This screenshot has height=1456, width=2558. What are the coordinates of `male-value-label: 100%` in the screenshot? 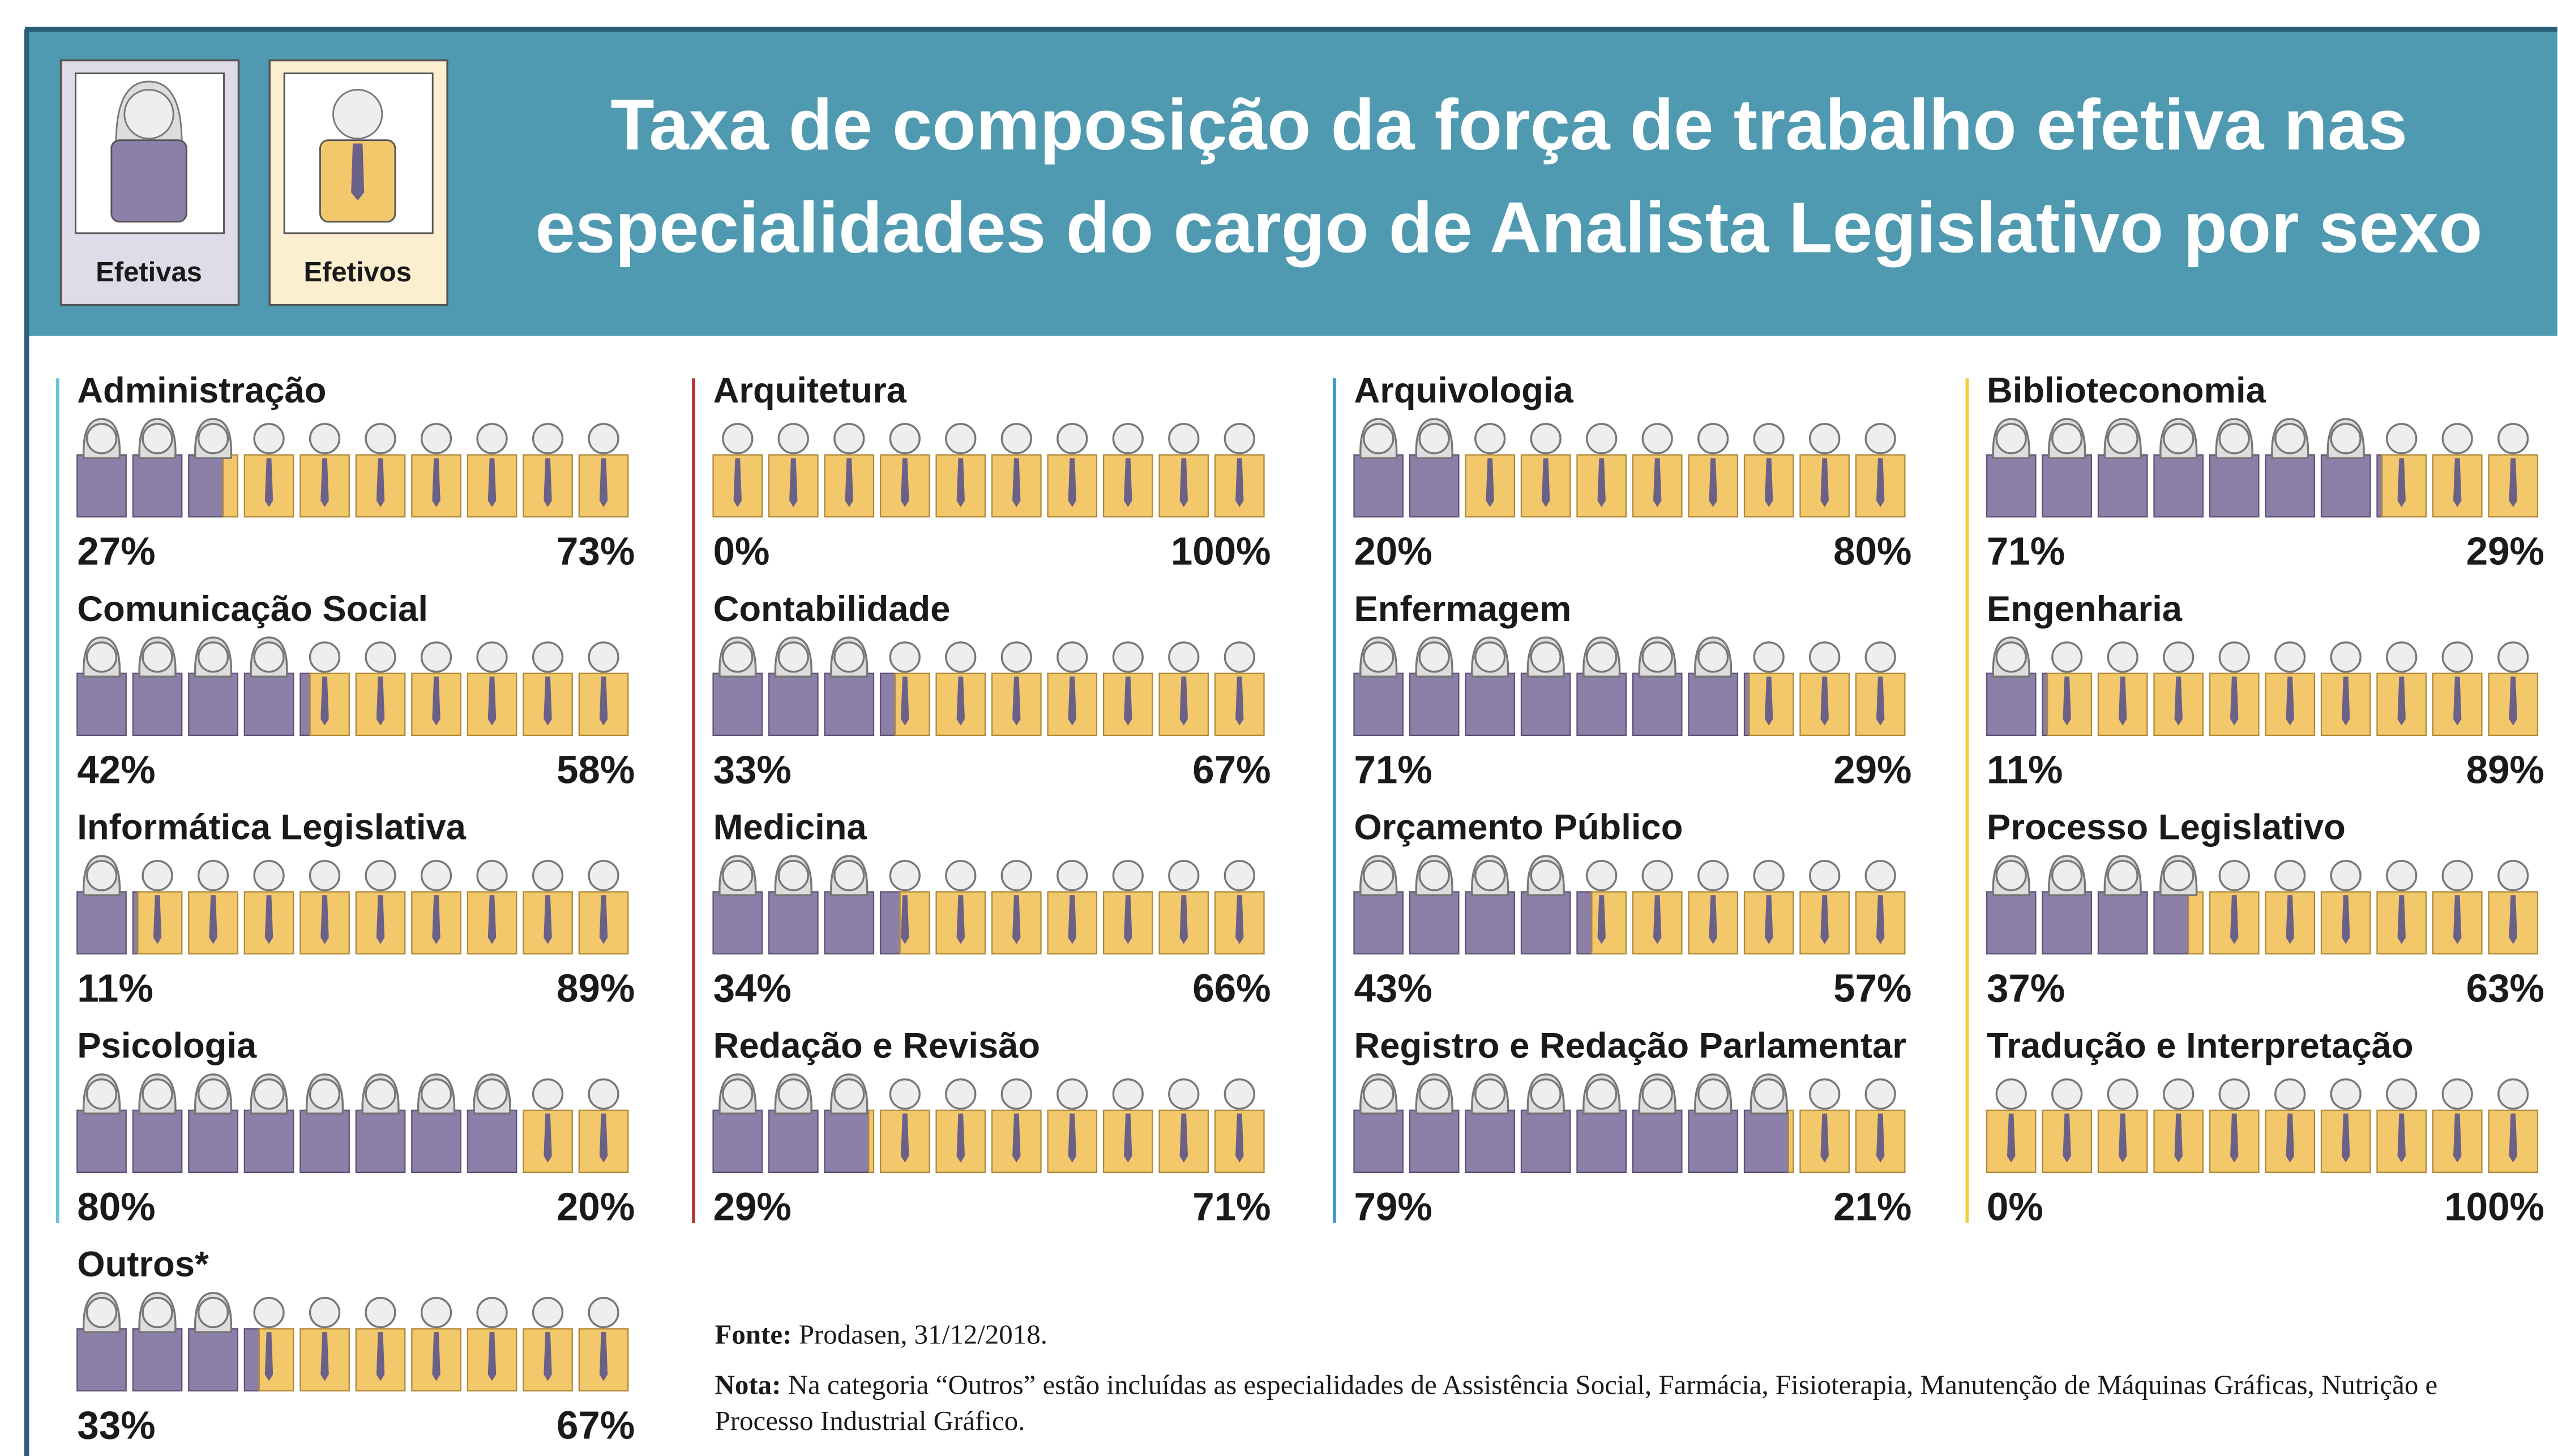 It's located at (1221, 551).